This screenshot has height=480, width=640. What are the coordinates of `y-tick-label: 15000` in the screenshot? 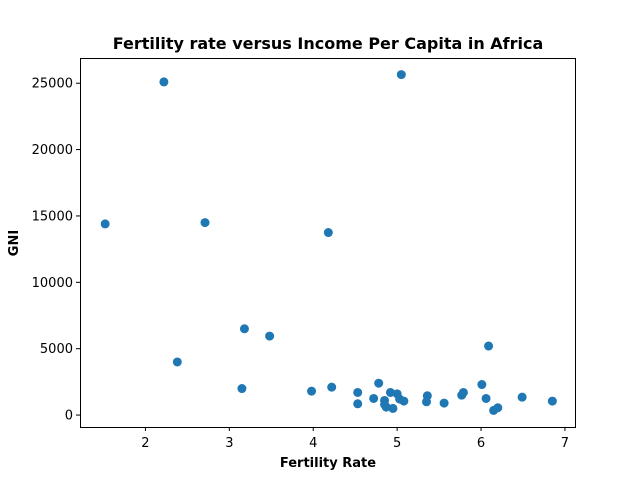 It's located at (52, 216).